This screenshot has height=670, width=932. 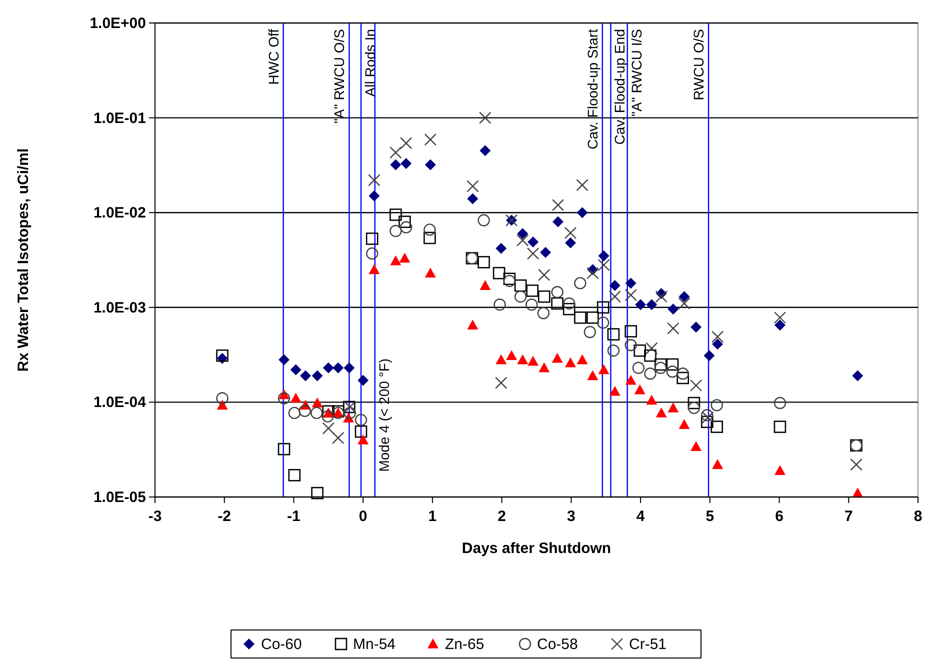 What do you see at coordinates (119, 307) in the screenshot?
I see `y-tick-label: 1.0E-03` at bounding box center [119, 307].